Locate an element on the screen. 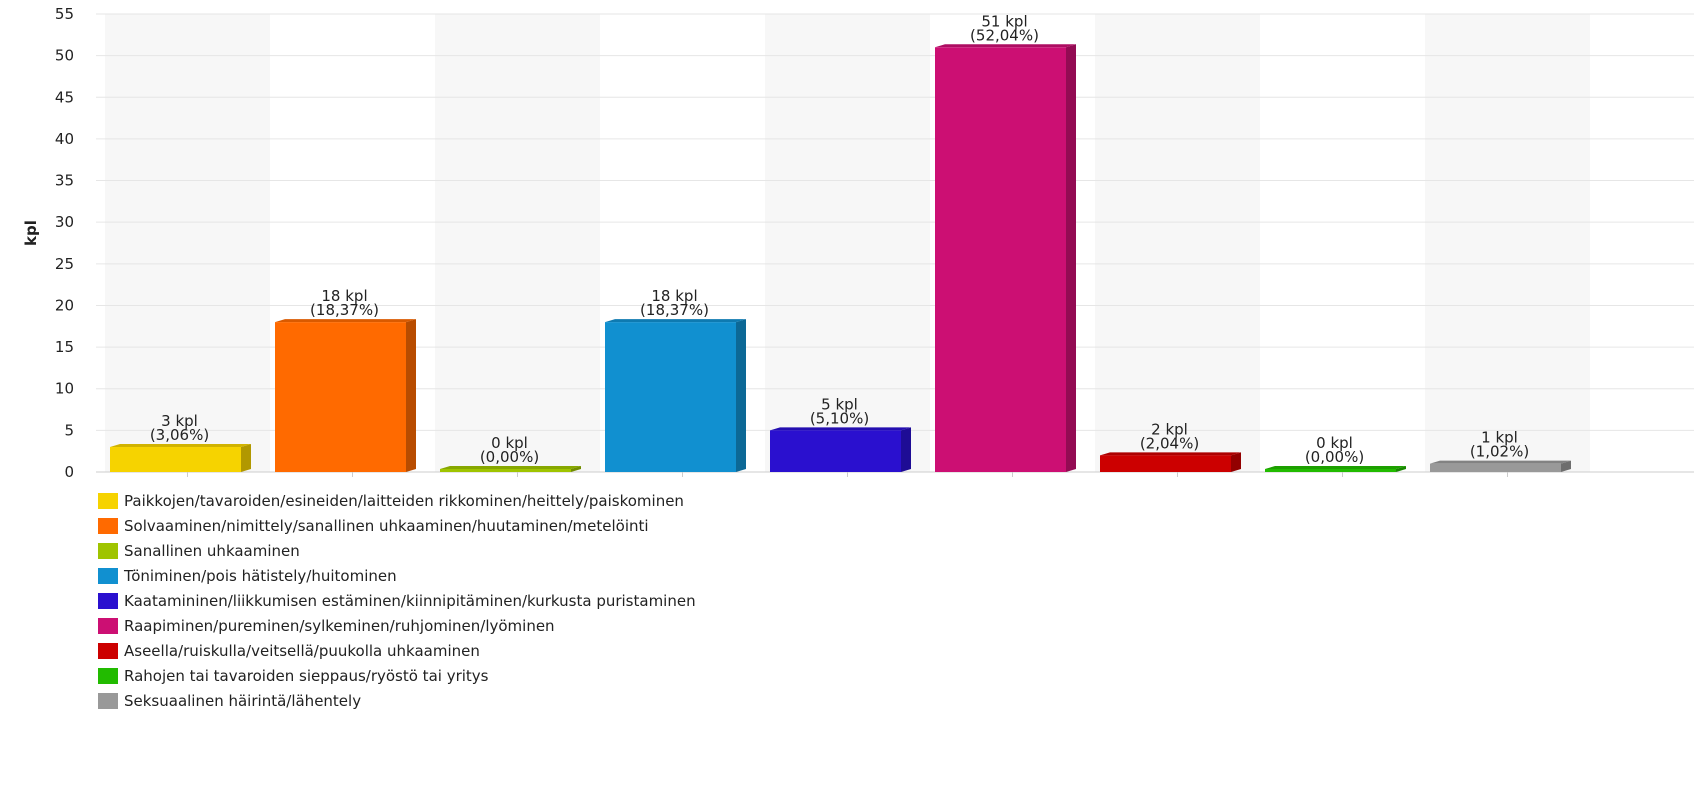 The width and height of the screenshot is (1694, 805). y-tick-label: 15 is located at coordinates (64, 347).